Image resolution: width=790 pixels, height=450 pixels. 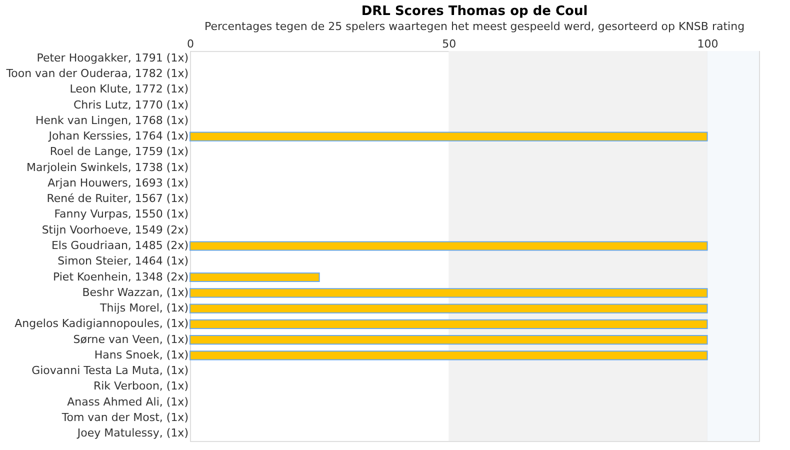 What do you see at coordinates (127, 401) in the screenshot?
I see `y-tick-label: Anass Ahmed Ali, (1x)` at bounding box center [127, 401].